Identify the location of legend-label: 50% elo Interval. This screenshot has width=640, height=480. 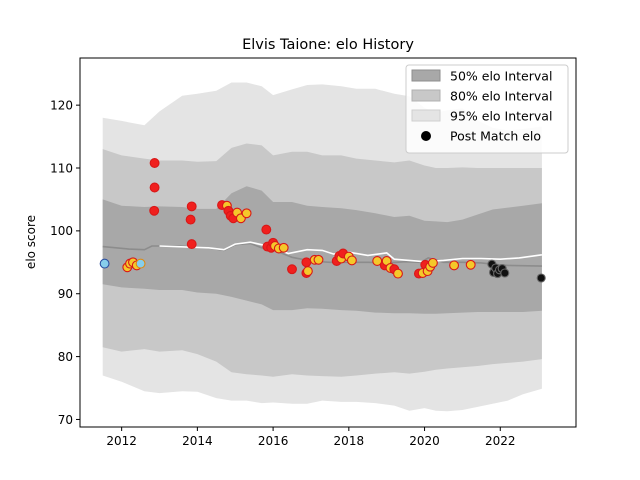
(501, 76).